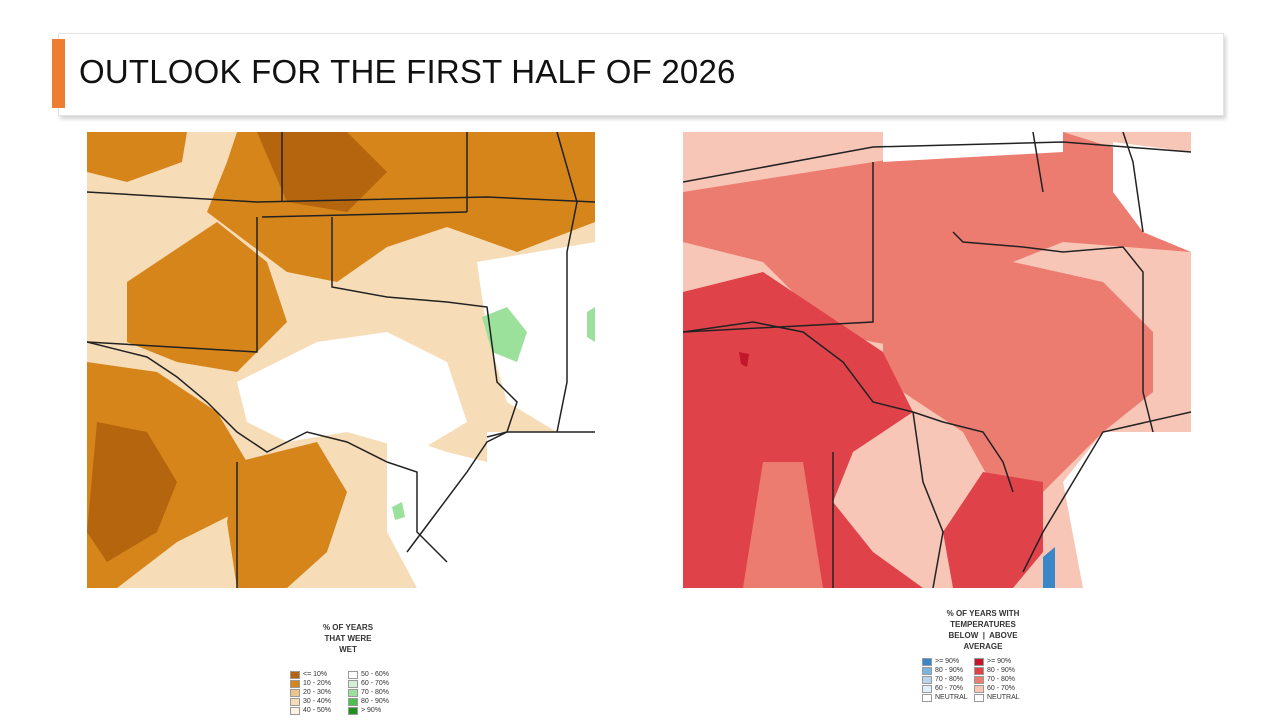 The height and width of the screenshot is (720, 1280). I want to click on precip-legend-title: % OF YEARS THAT WERE WET, so click(348, 638).